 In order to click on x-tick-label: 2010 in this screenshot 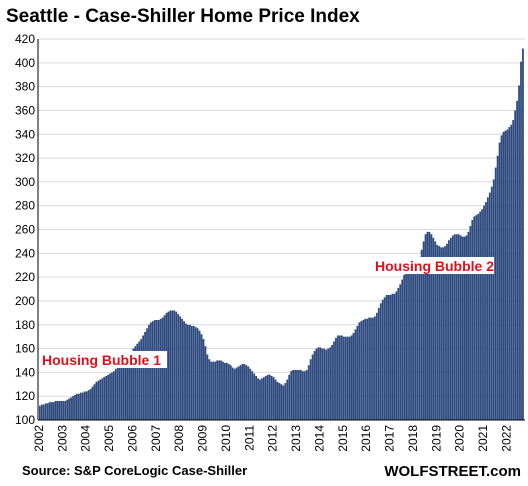, I will do `click(226, 438)`.